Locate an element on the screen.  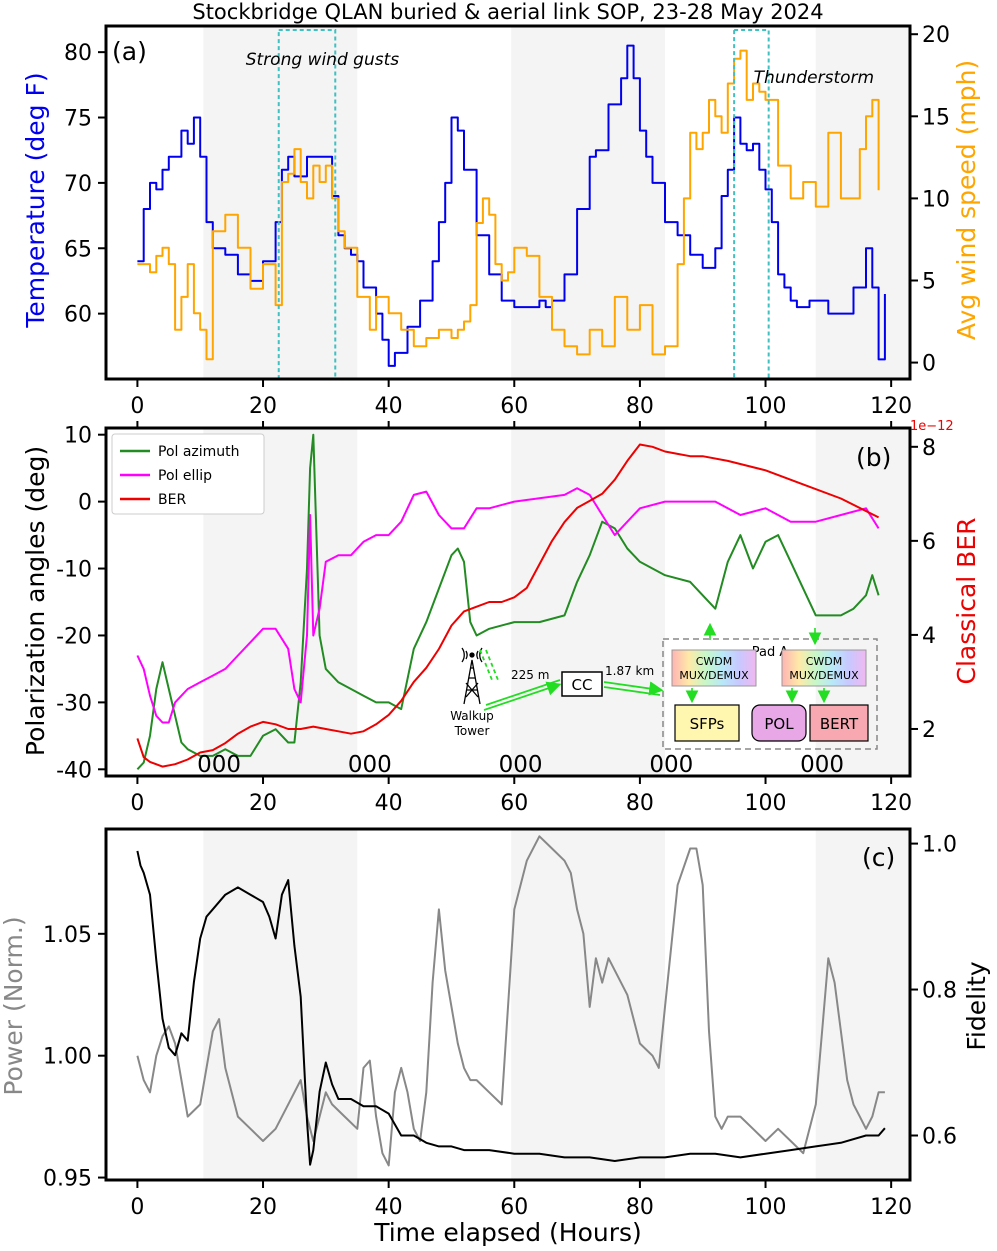
tower-label-line2: Tower is located at coordinates (472, 731).